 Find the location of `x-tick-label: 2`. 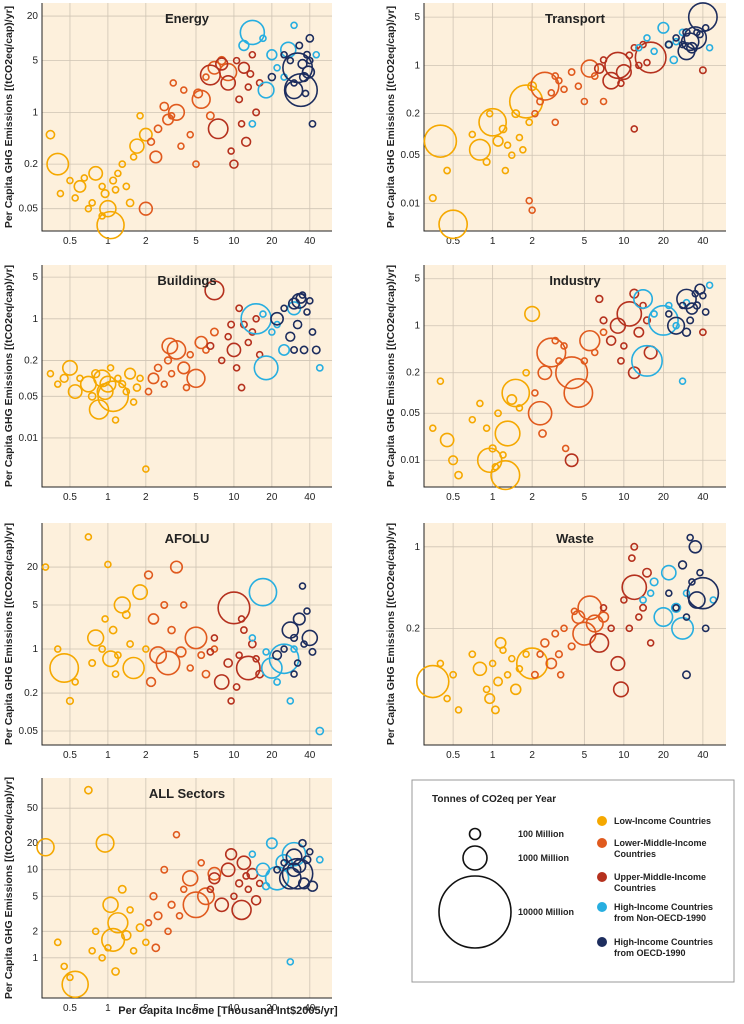

x-tick-label: 2 is located at coordinates (532, 755).